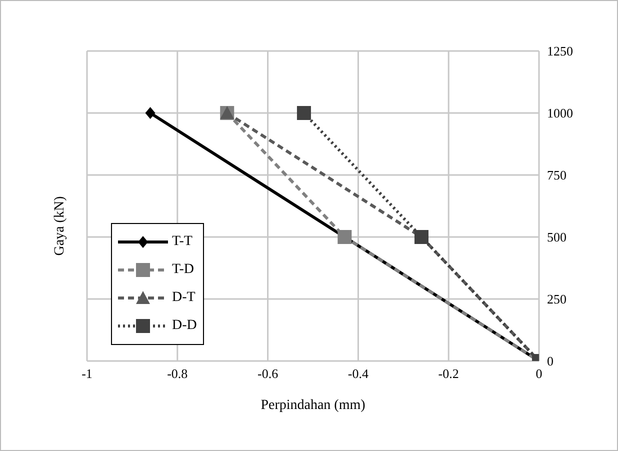 The width and height of the screenshot is (618, 451). I want to click on y-tick-label: 1000, so click(560, 113).